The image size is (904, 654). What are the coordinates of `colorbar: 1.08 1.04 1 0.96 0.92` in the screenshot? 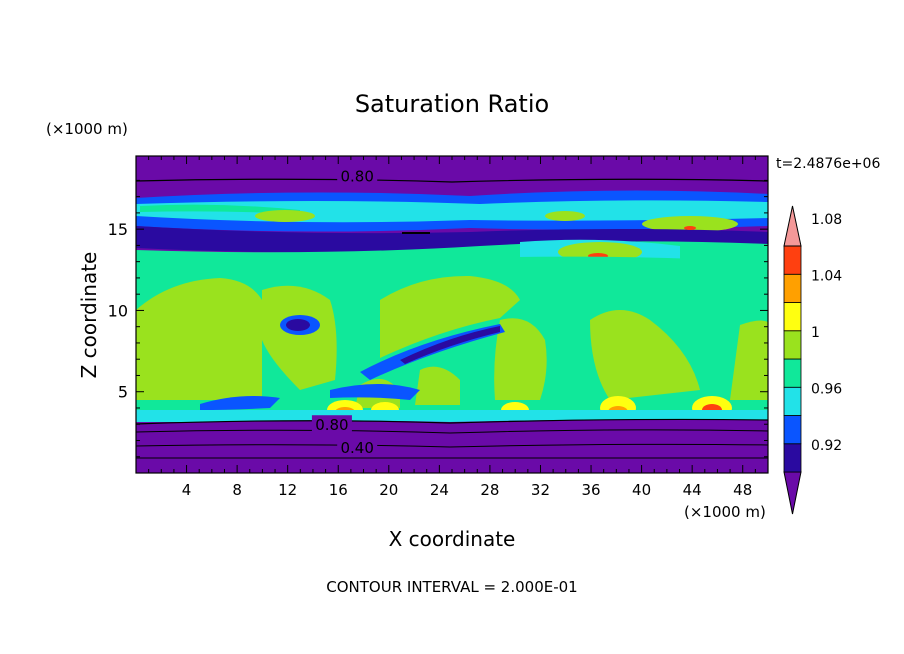 It's located at (812, 360).